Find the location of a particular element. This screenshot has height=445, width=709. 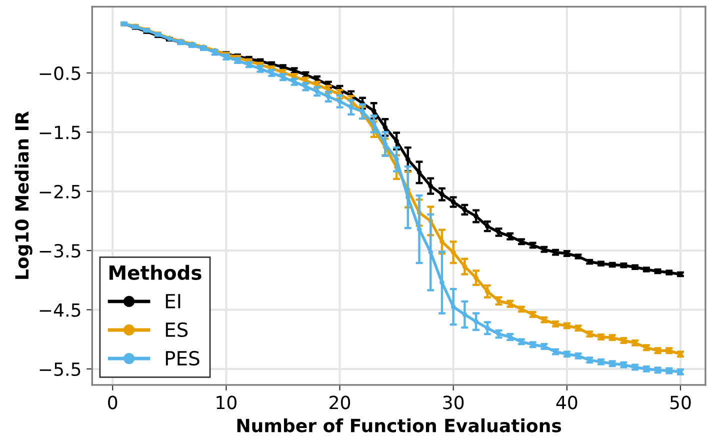

legend-title: Methods is located at coordinates (156, 272).